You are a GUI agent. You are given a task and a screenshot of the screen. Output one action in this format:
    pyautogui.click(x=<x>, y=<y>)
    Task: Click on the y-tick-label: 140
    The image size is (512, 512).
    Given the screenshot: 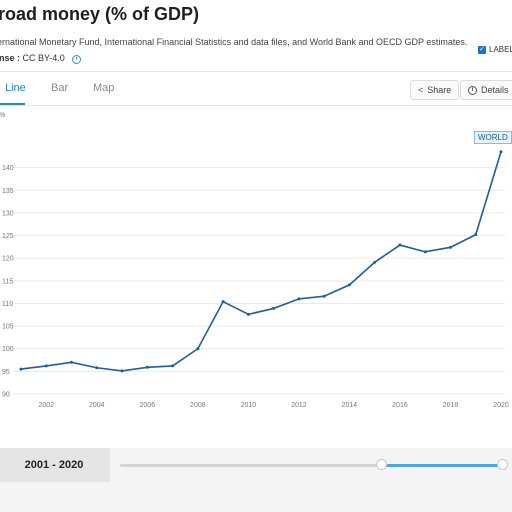 What is the action you would take?
    pyautogui.click(x=8, y=168)
    